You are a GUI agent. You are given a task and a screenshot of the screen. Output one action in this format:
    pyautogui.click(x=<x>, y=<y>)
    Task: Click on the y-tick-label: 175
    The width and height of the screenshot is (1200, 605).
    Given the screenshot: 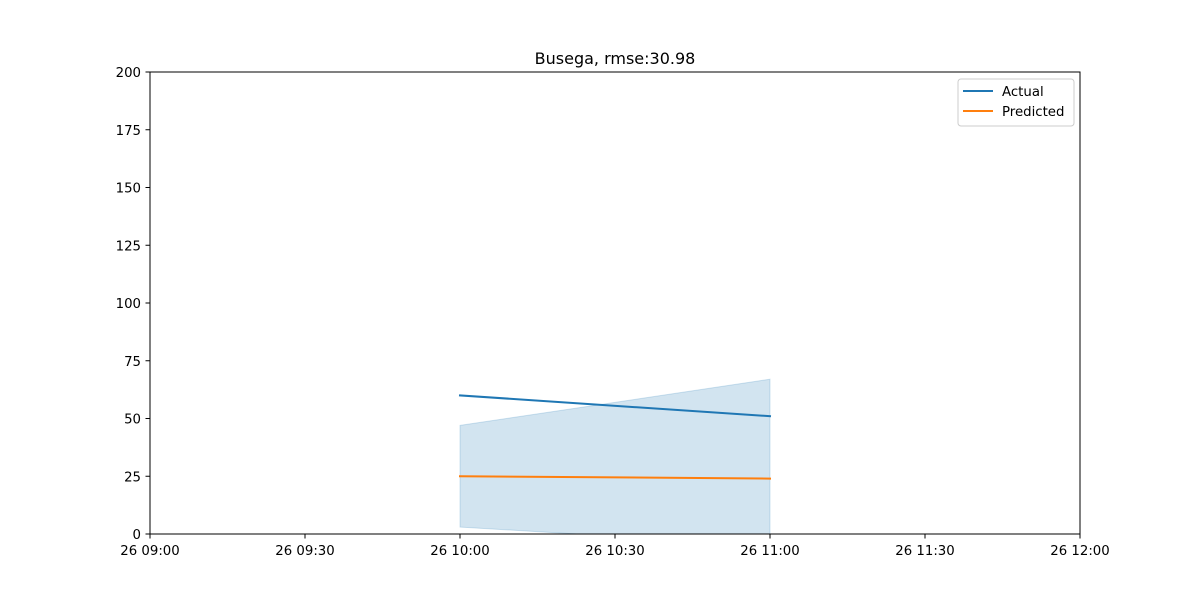 What is the action you would take?
    pyautogui.click(x=128, y=131)
    